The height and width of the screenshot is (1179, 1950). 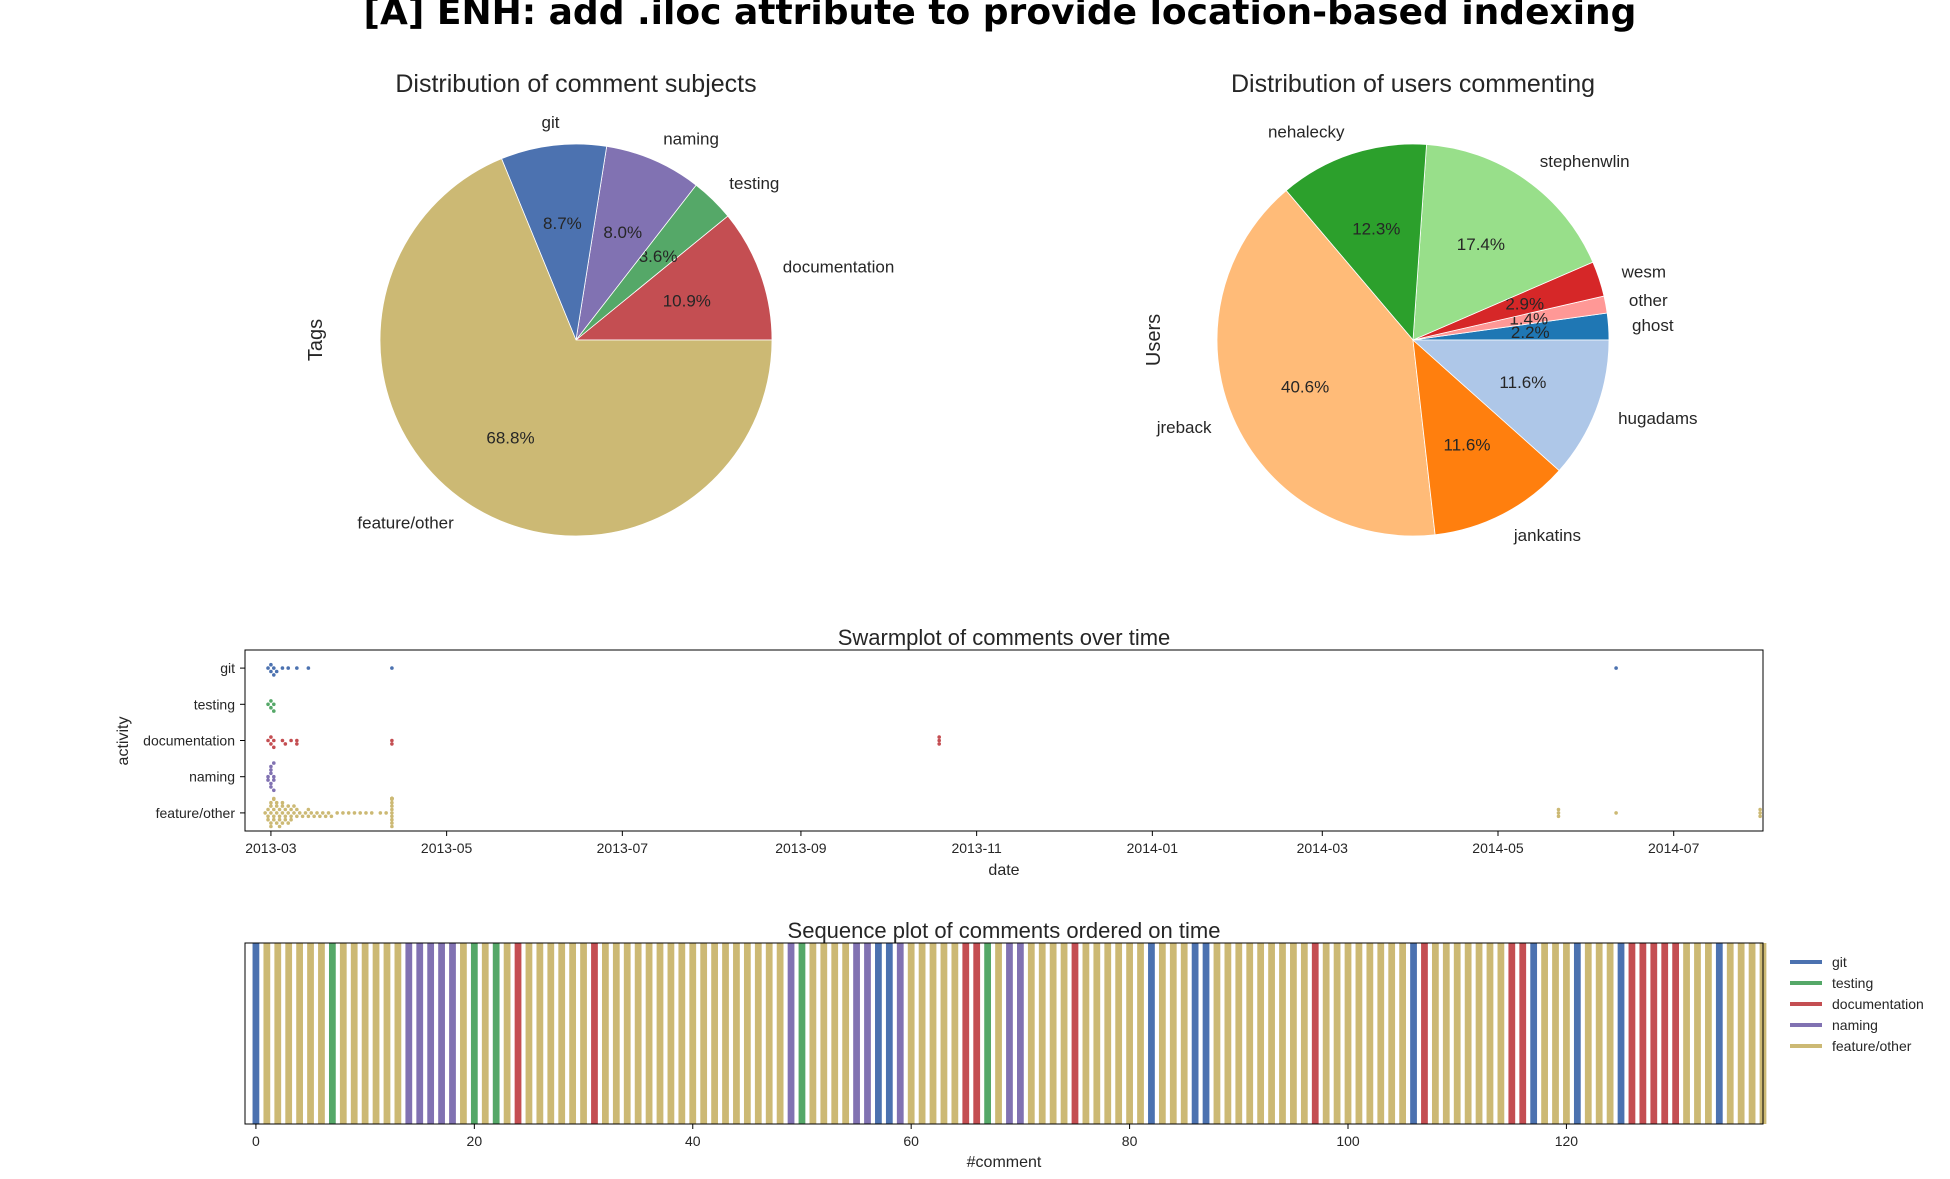 What do you see at coordinates (839, 266) in the screenshot?
I see `subjects-label-documentation: documentation` at bounding box center [839, 266].